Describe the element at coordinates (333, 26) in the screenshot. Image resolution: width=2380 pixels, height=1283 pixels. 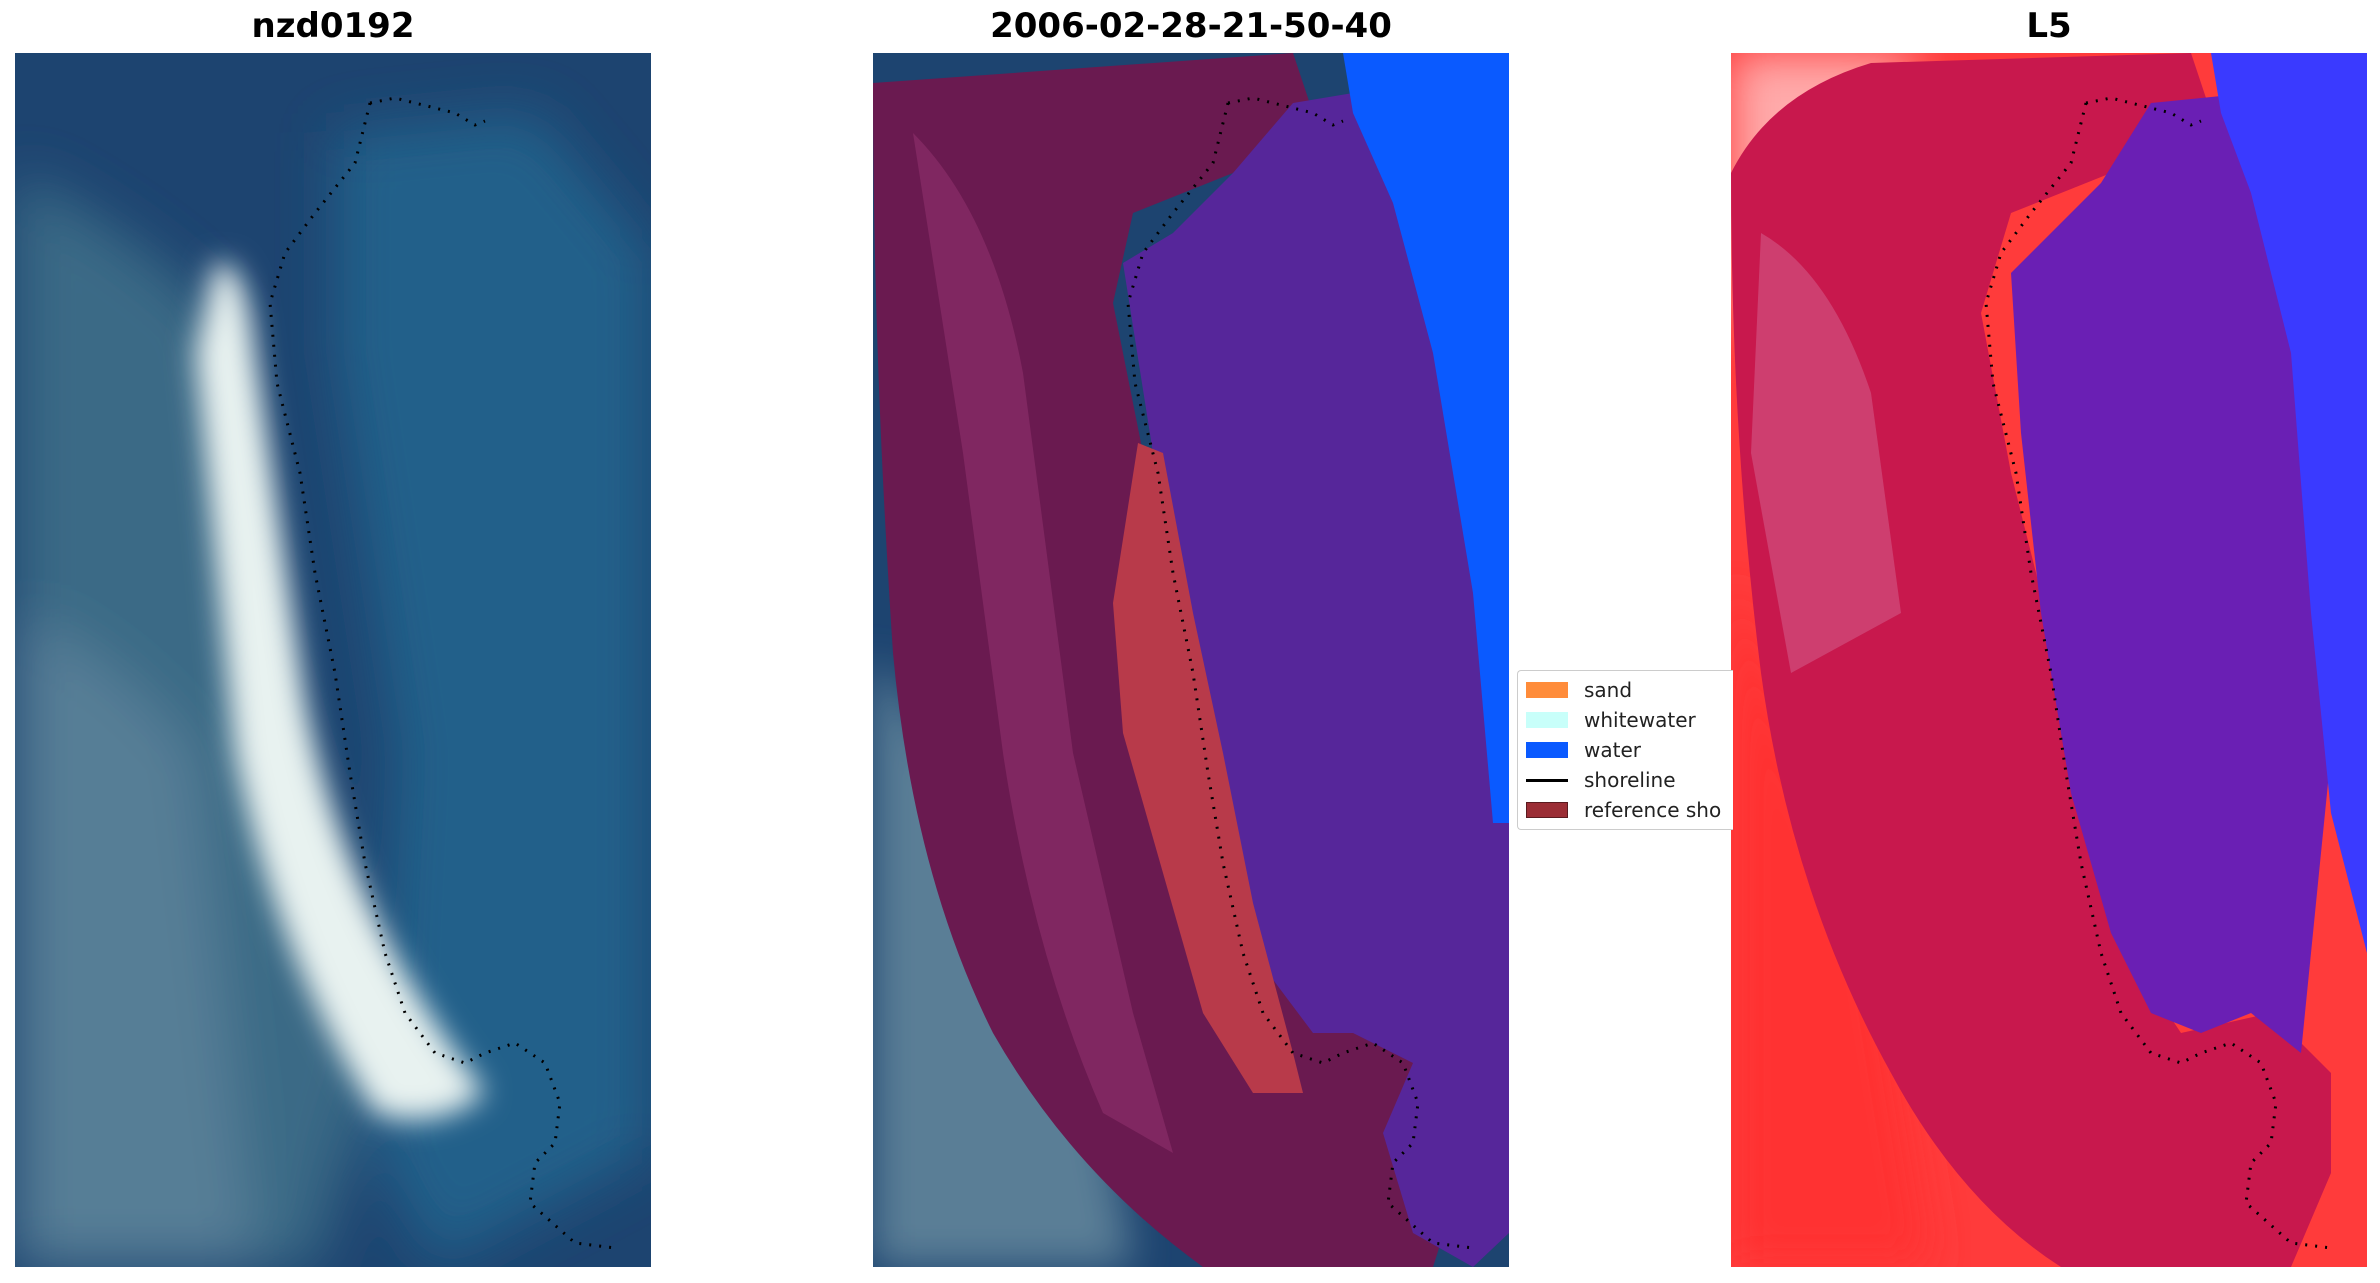
I see `panel-title-rgb: nzd0192` at that location.